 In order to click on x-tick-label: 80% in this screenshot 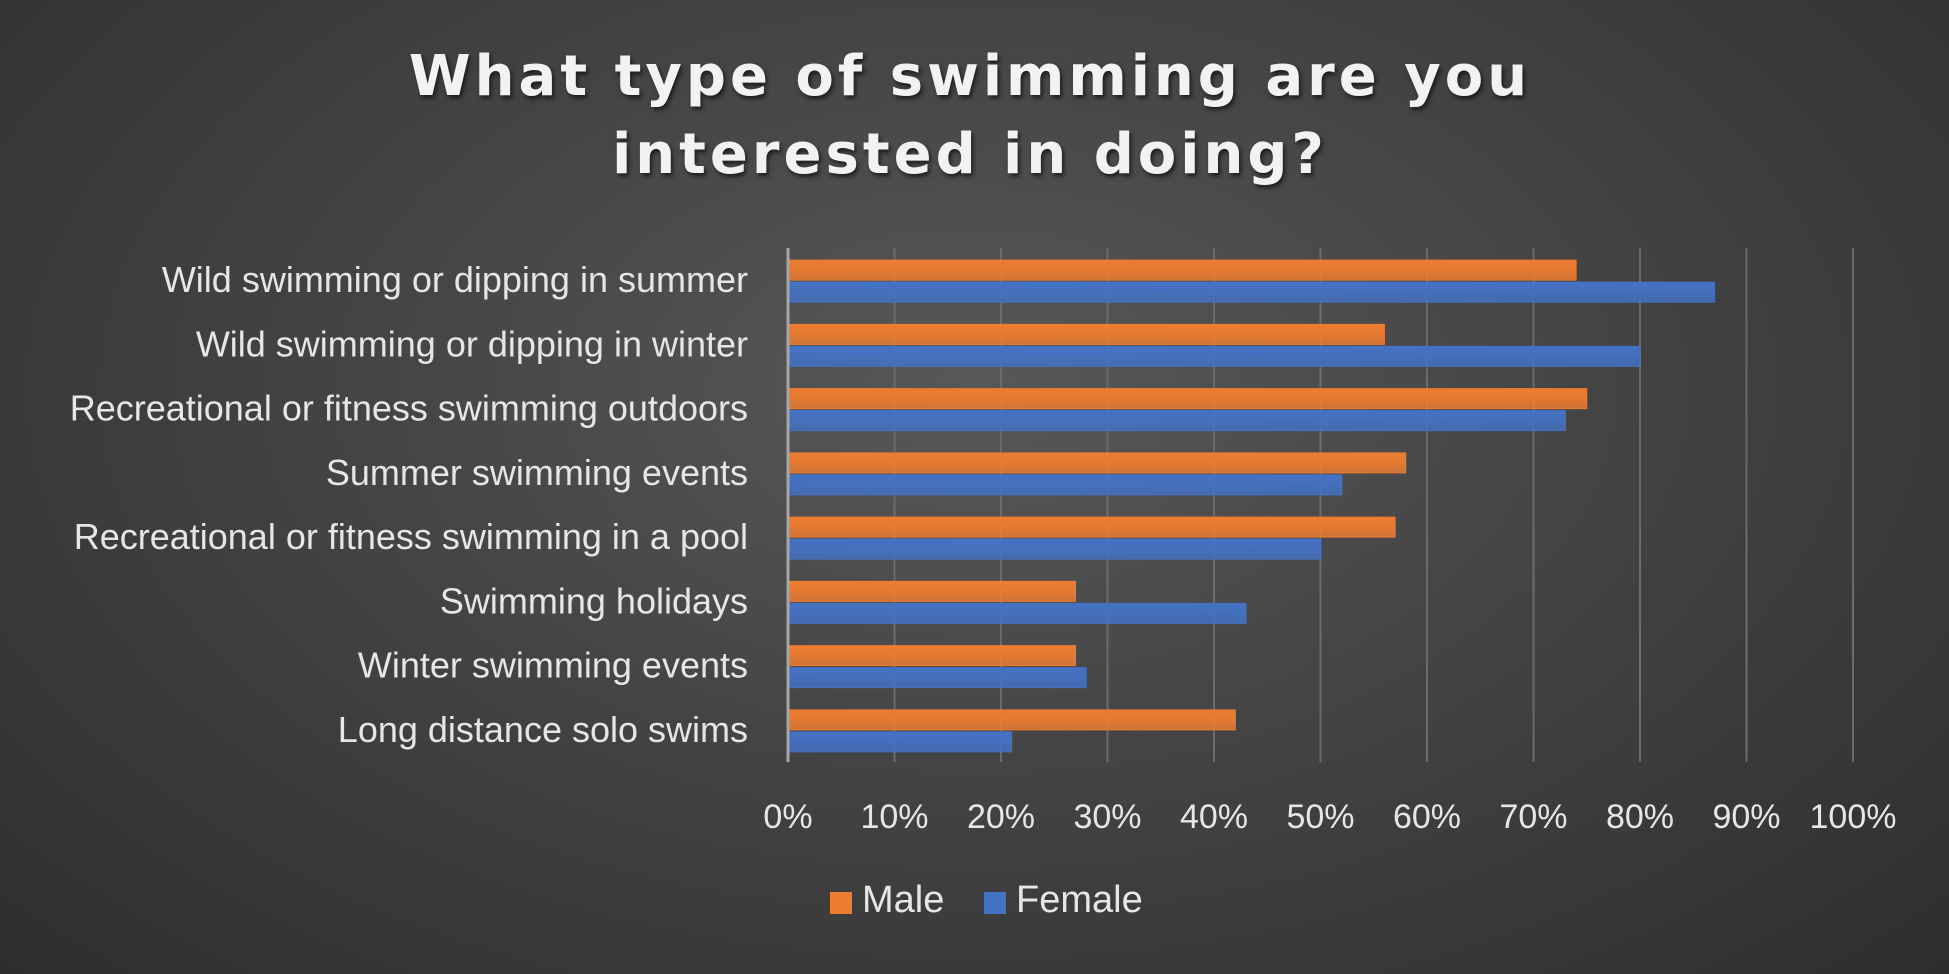, I will do `click(1640, 817)`.